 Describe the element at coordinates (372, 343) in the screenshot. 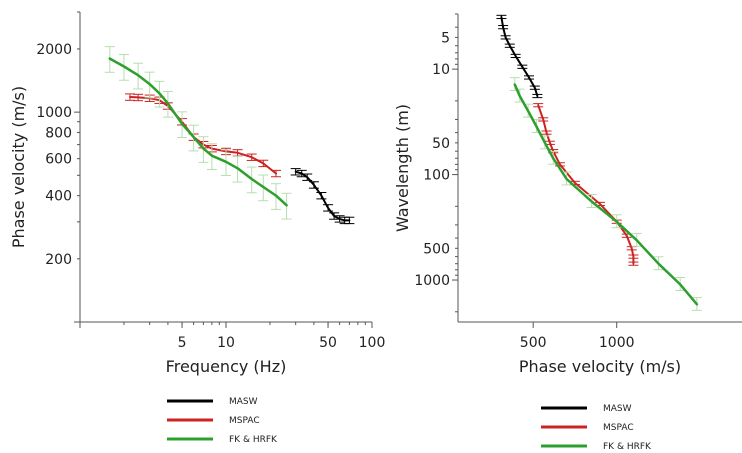

I see `x-tick-label: 100` at that location.